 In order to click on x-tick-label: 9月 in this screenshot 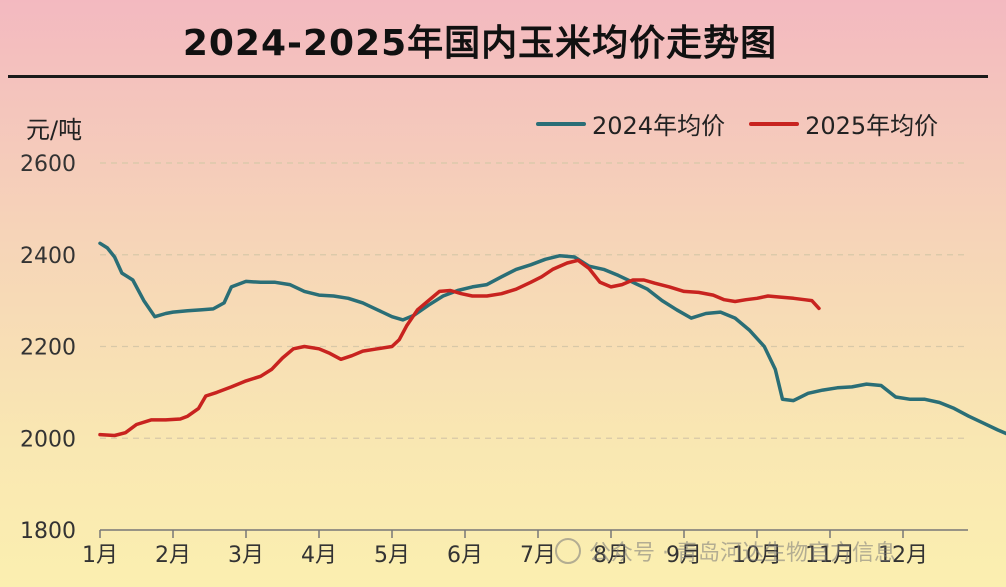, I will do `click(684, 555)`.